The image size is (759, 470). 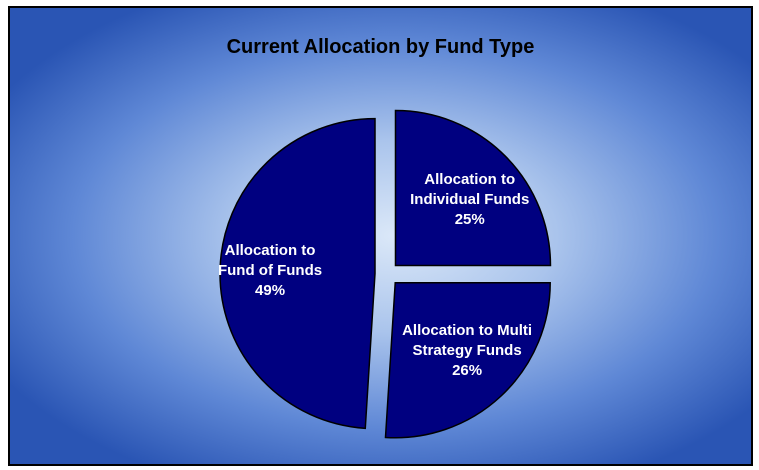 I want to click on slice-label: Allocation to Fund of Funds 49%, so click(x=270, y=271).